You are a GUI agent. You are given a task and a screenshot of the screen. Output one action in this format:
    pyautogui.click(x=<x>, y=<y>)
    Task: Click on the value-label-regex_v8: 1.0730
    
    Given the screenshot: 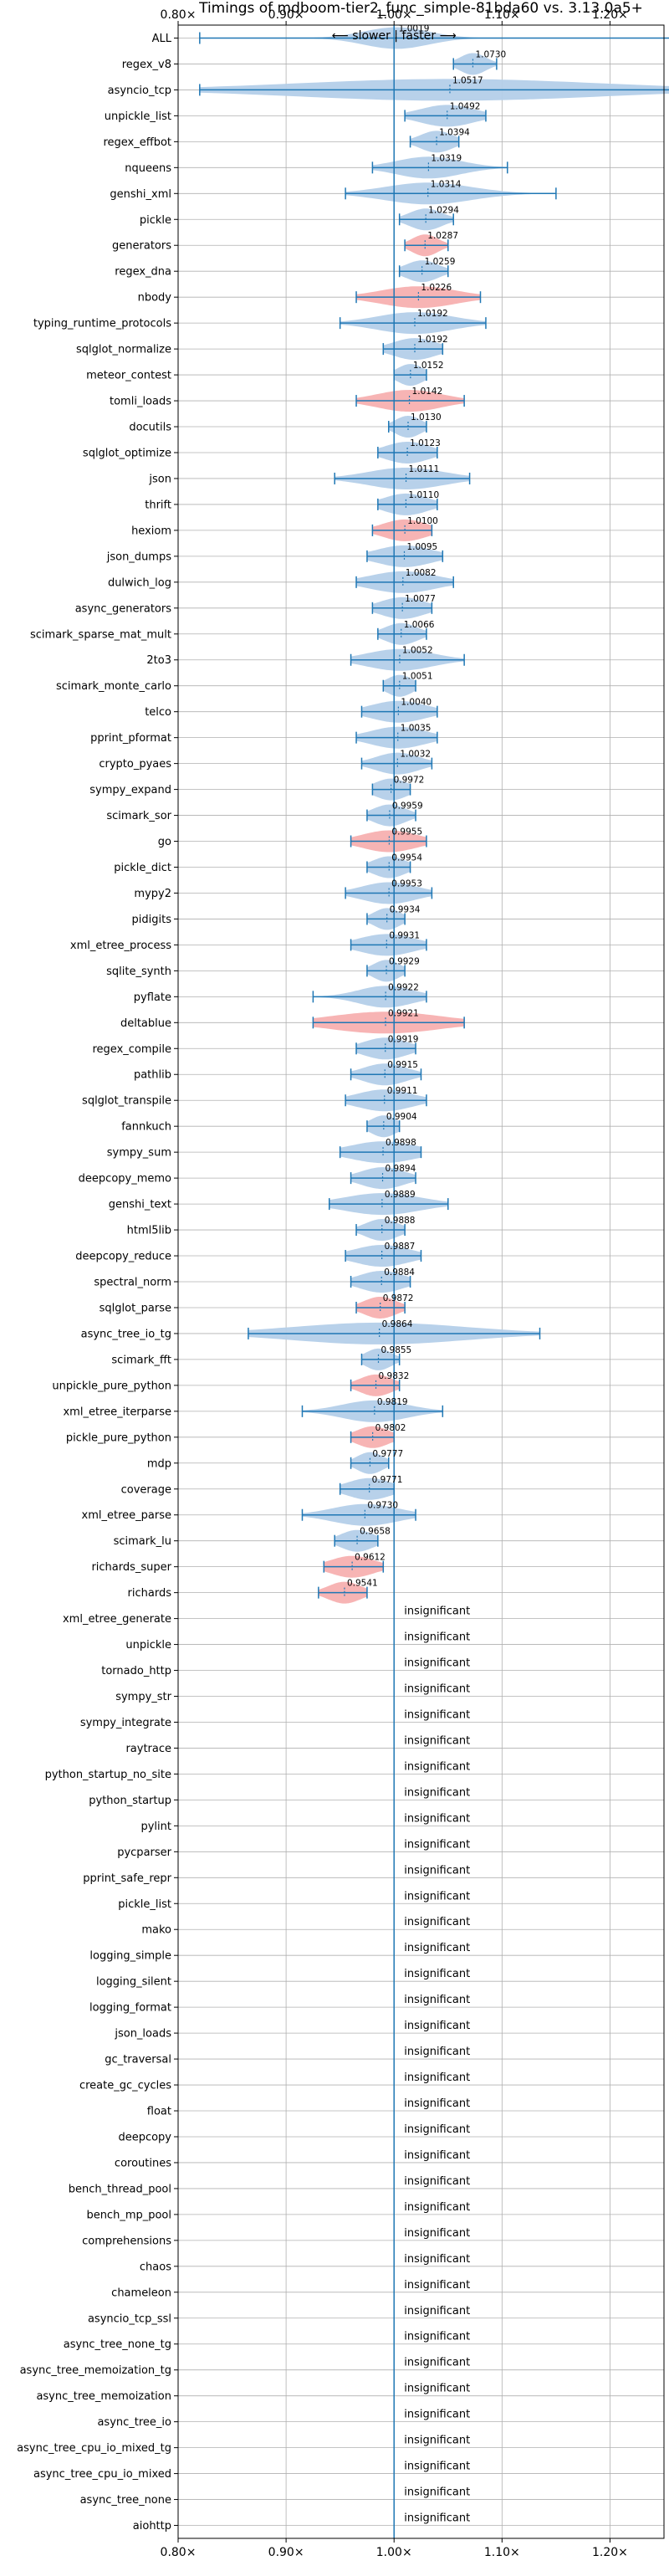 What is the action you would take?
    pyautogui.click(x=490, y=54)
    